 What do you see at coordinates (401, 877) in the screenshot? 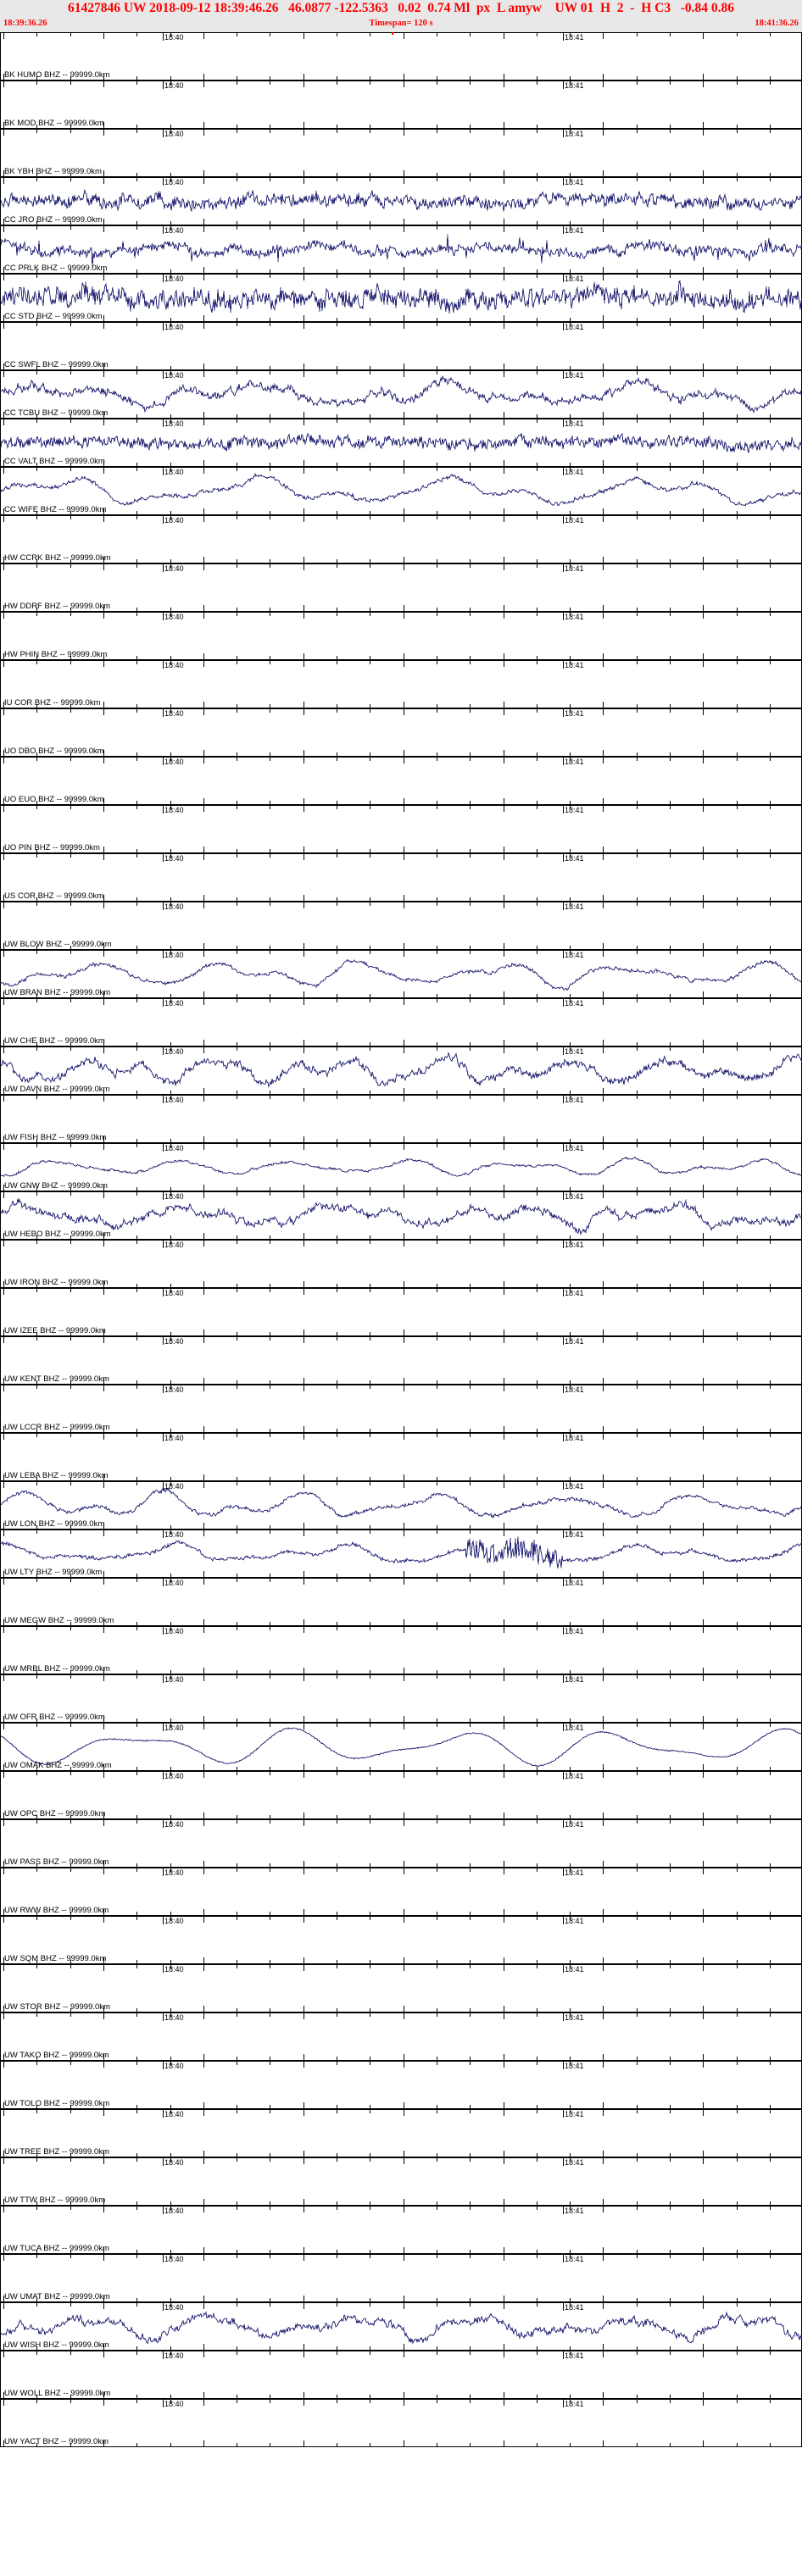
I see `trace-row: 18:40 18:41 US COR BHZ -- 99999.0km` at bounding box center [401, 877].